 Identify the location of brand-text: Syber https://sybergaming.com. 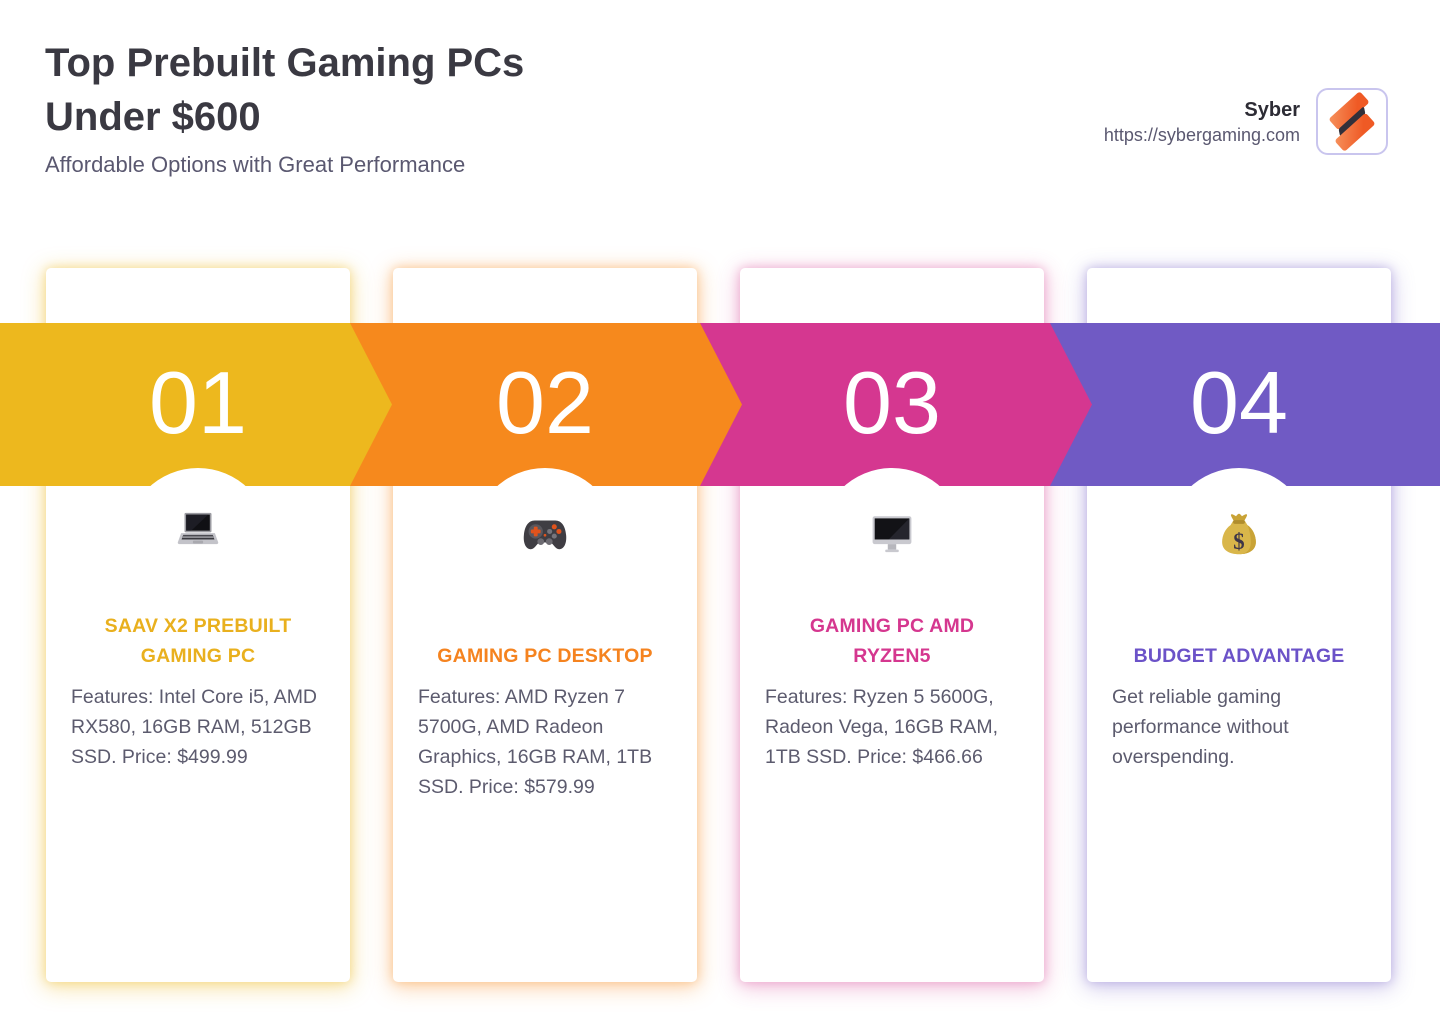
(1202, 122).